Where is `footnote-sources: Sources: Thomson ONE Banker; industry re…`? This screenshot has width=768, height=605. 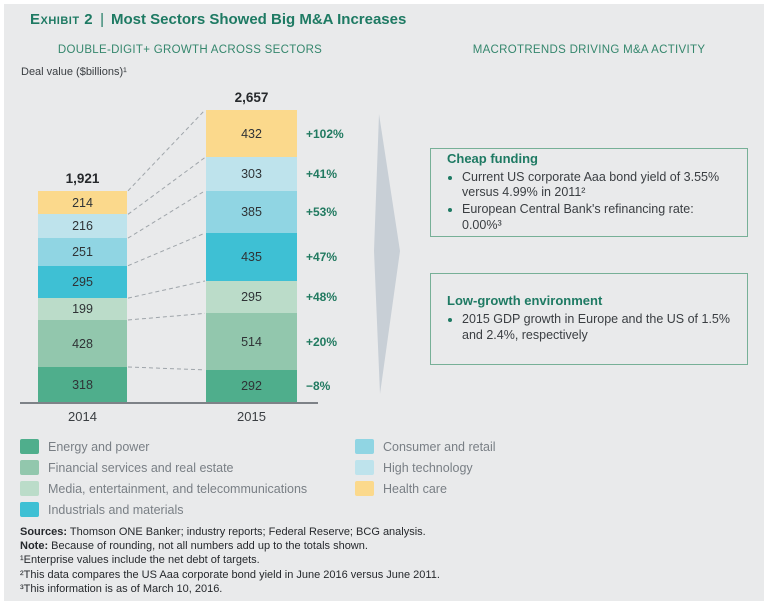 footnote-sources: Sources: Thomson ONE Banker; industry re… is located at coordinates (223, 532).